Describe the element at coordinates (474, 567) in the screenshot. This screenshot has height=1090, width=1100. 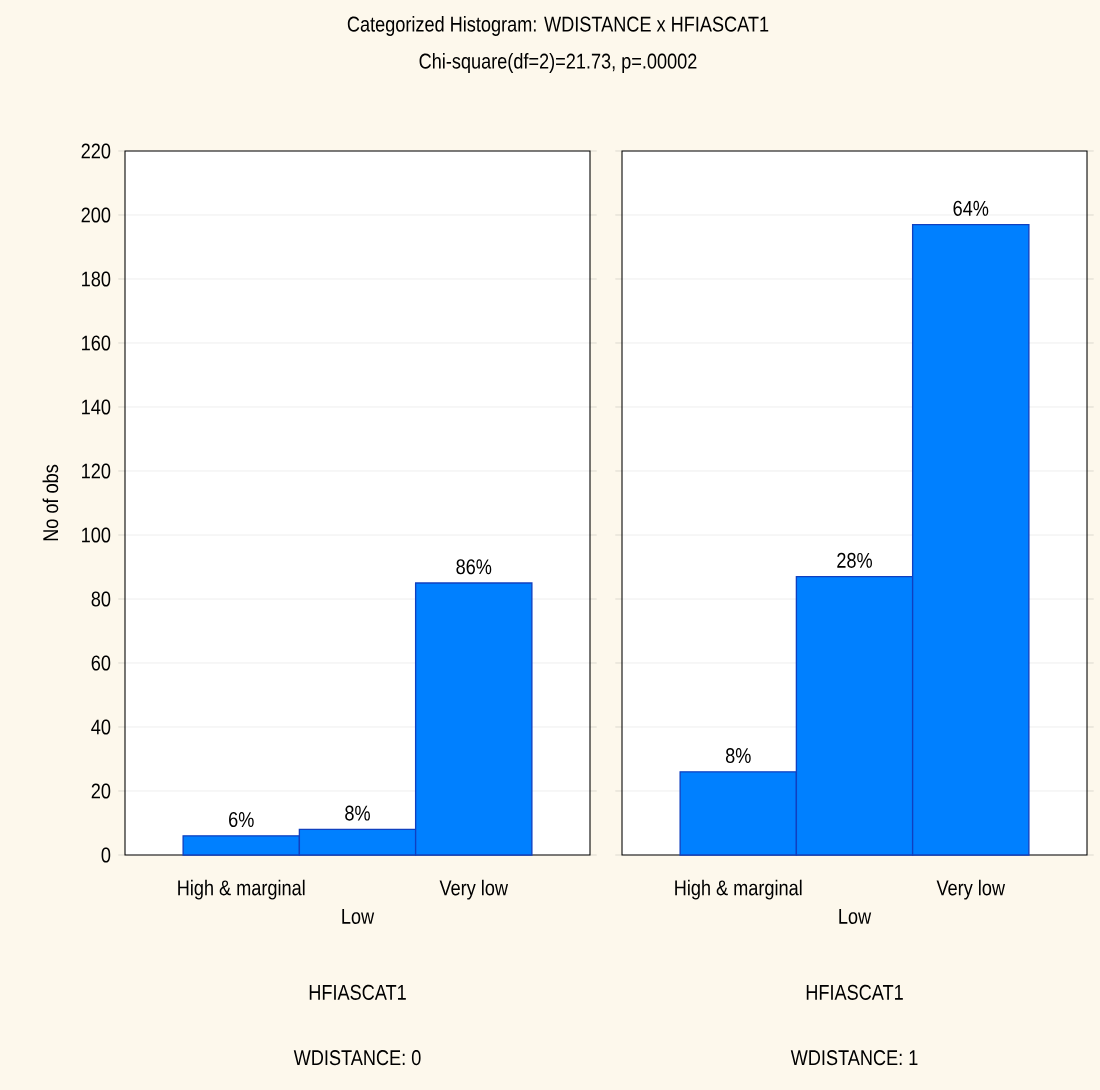
I see `annotation: 86%` at that location.